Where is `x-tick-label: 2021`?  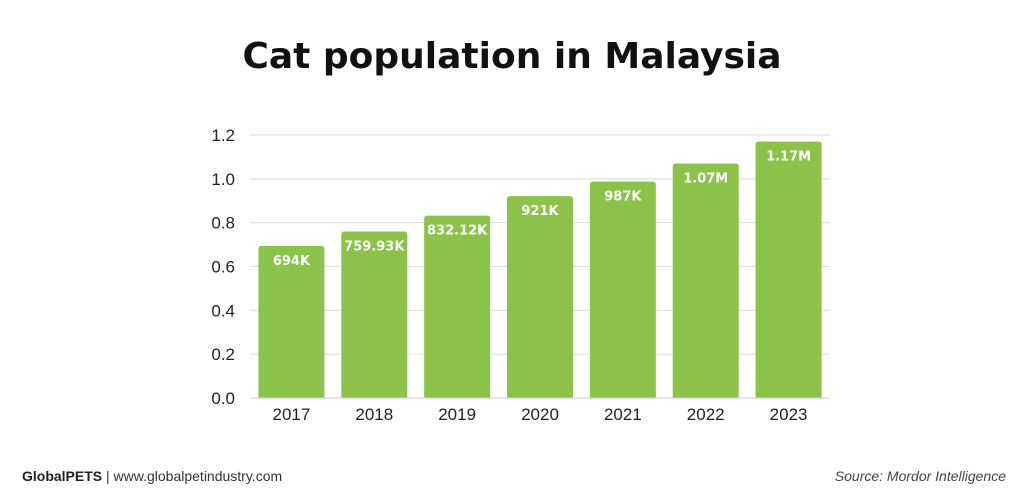
x-tick-label: 2021 is located at coordinates (623, 414).